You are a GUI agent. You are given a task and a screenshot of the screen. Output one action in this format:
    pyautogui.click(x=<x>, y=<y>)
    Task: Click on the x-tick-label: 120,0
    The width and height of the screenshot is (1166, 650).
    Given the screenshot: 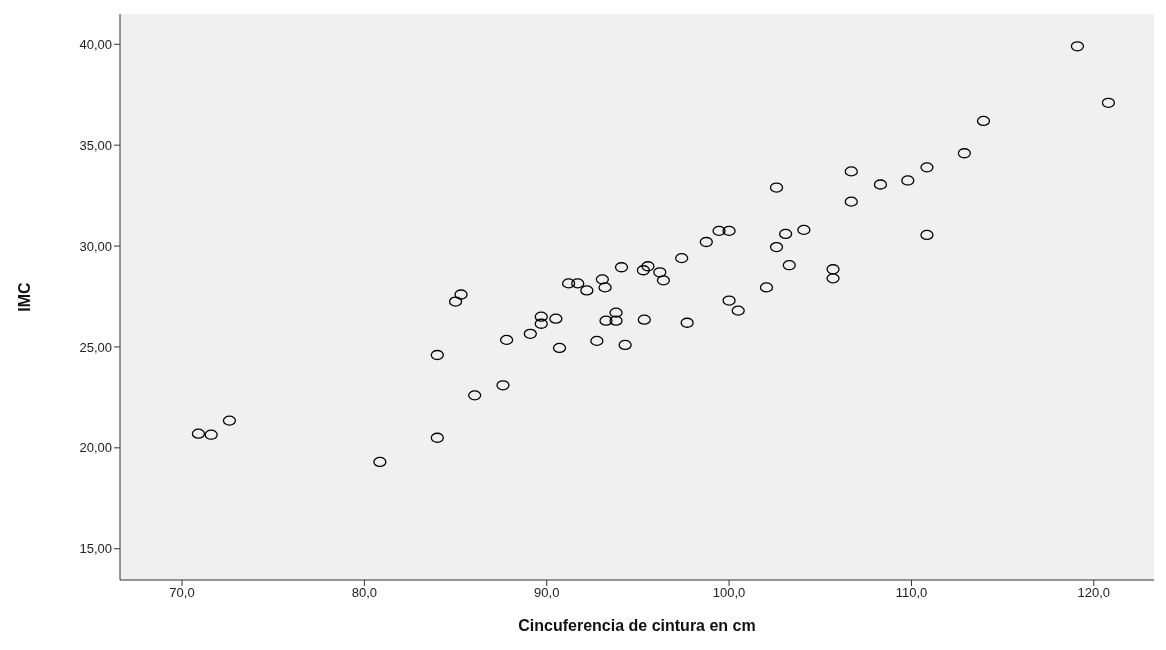 What is the action you would take?
    pyautogui.click(x=1094, y=593)
    